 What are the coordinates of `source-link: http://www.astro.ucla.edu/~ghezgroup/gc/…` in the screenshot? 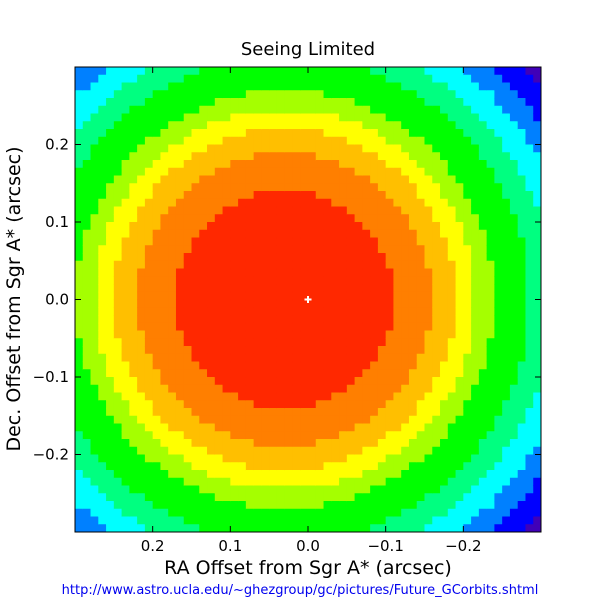 It's located at (300, 590).